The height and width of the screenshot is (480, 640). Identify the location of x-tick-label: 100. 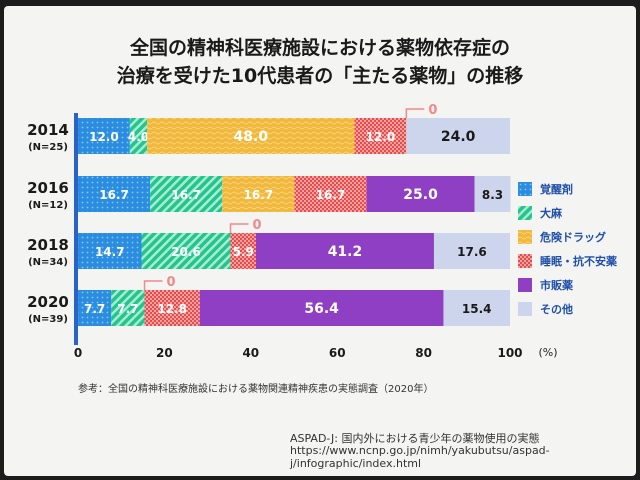
(509, 353).